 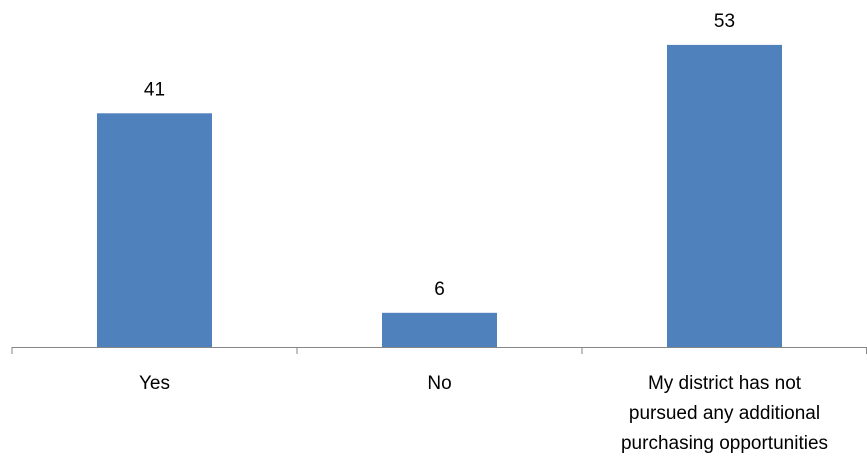 What do you see at coordinates (439, 350) in the screenshot?
I see `x-axis-ticks` at bounding box center [439, 350].